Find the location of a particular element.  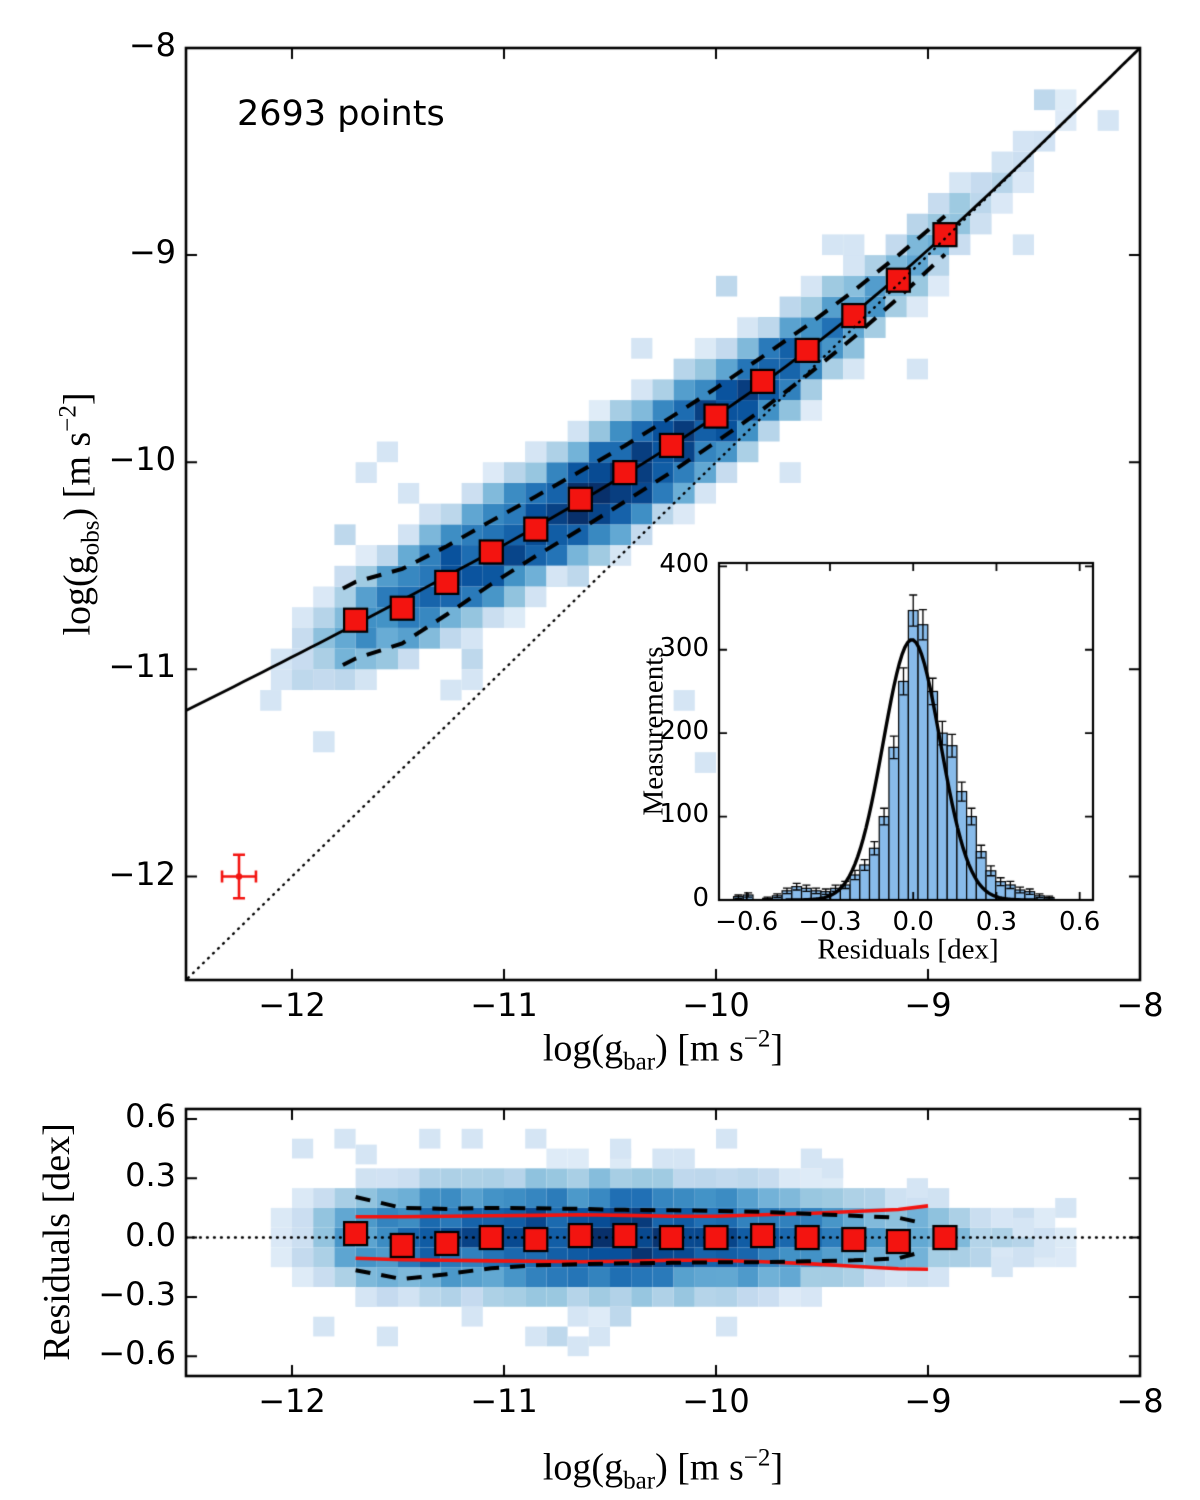

main-xlabel-sub: bar is located at coordinates (639, 1062).